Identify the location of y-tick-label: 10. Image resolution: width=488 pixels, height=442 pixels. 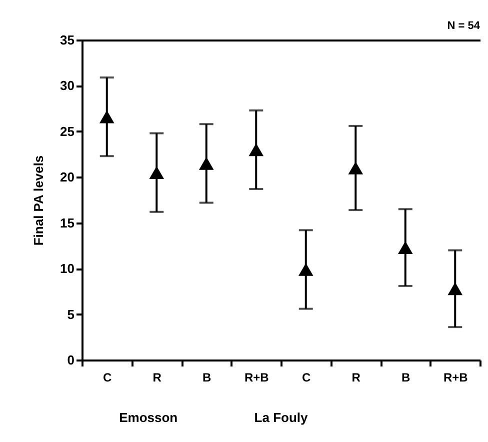
(67, 268).